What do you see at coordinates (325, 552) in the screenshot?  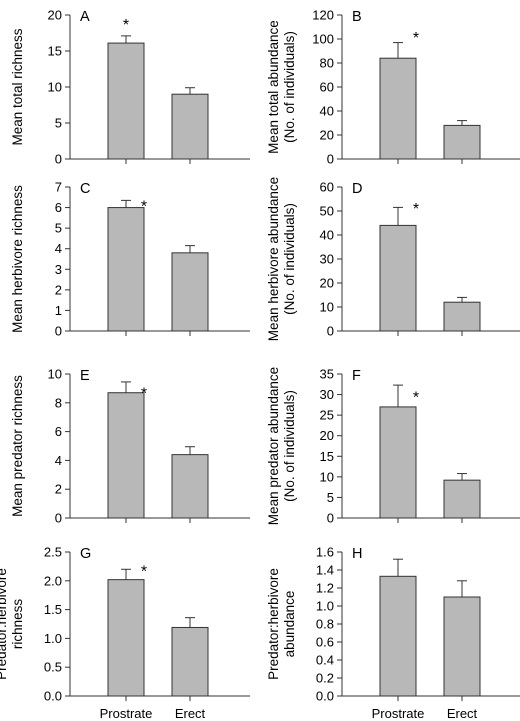 I see `y-tick-label: 1.6` at bounding box center [325, 552].